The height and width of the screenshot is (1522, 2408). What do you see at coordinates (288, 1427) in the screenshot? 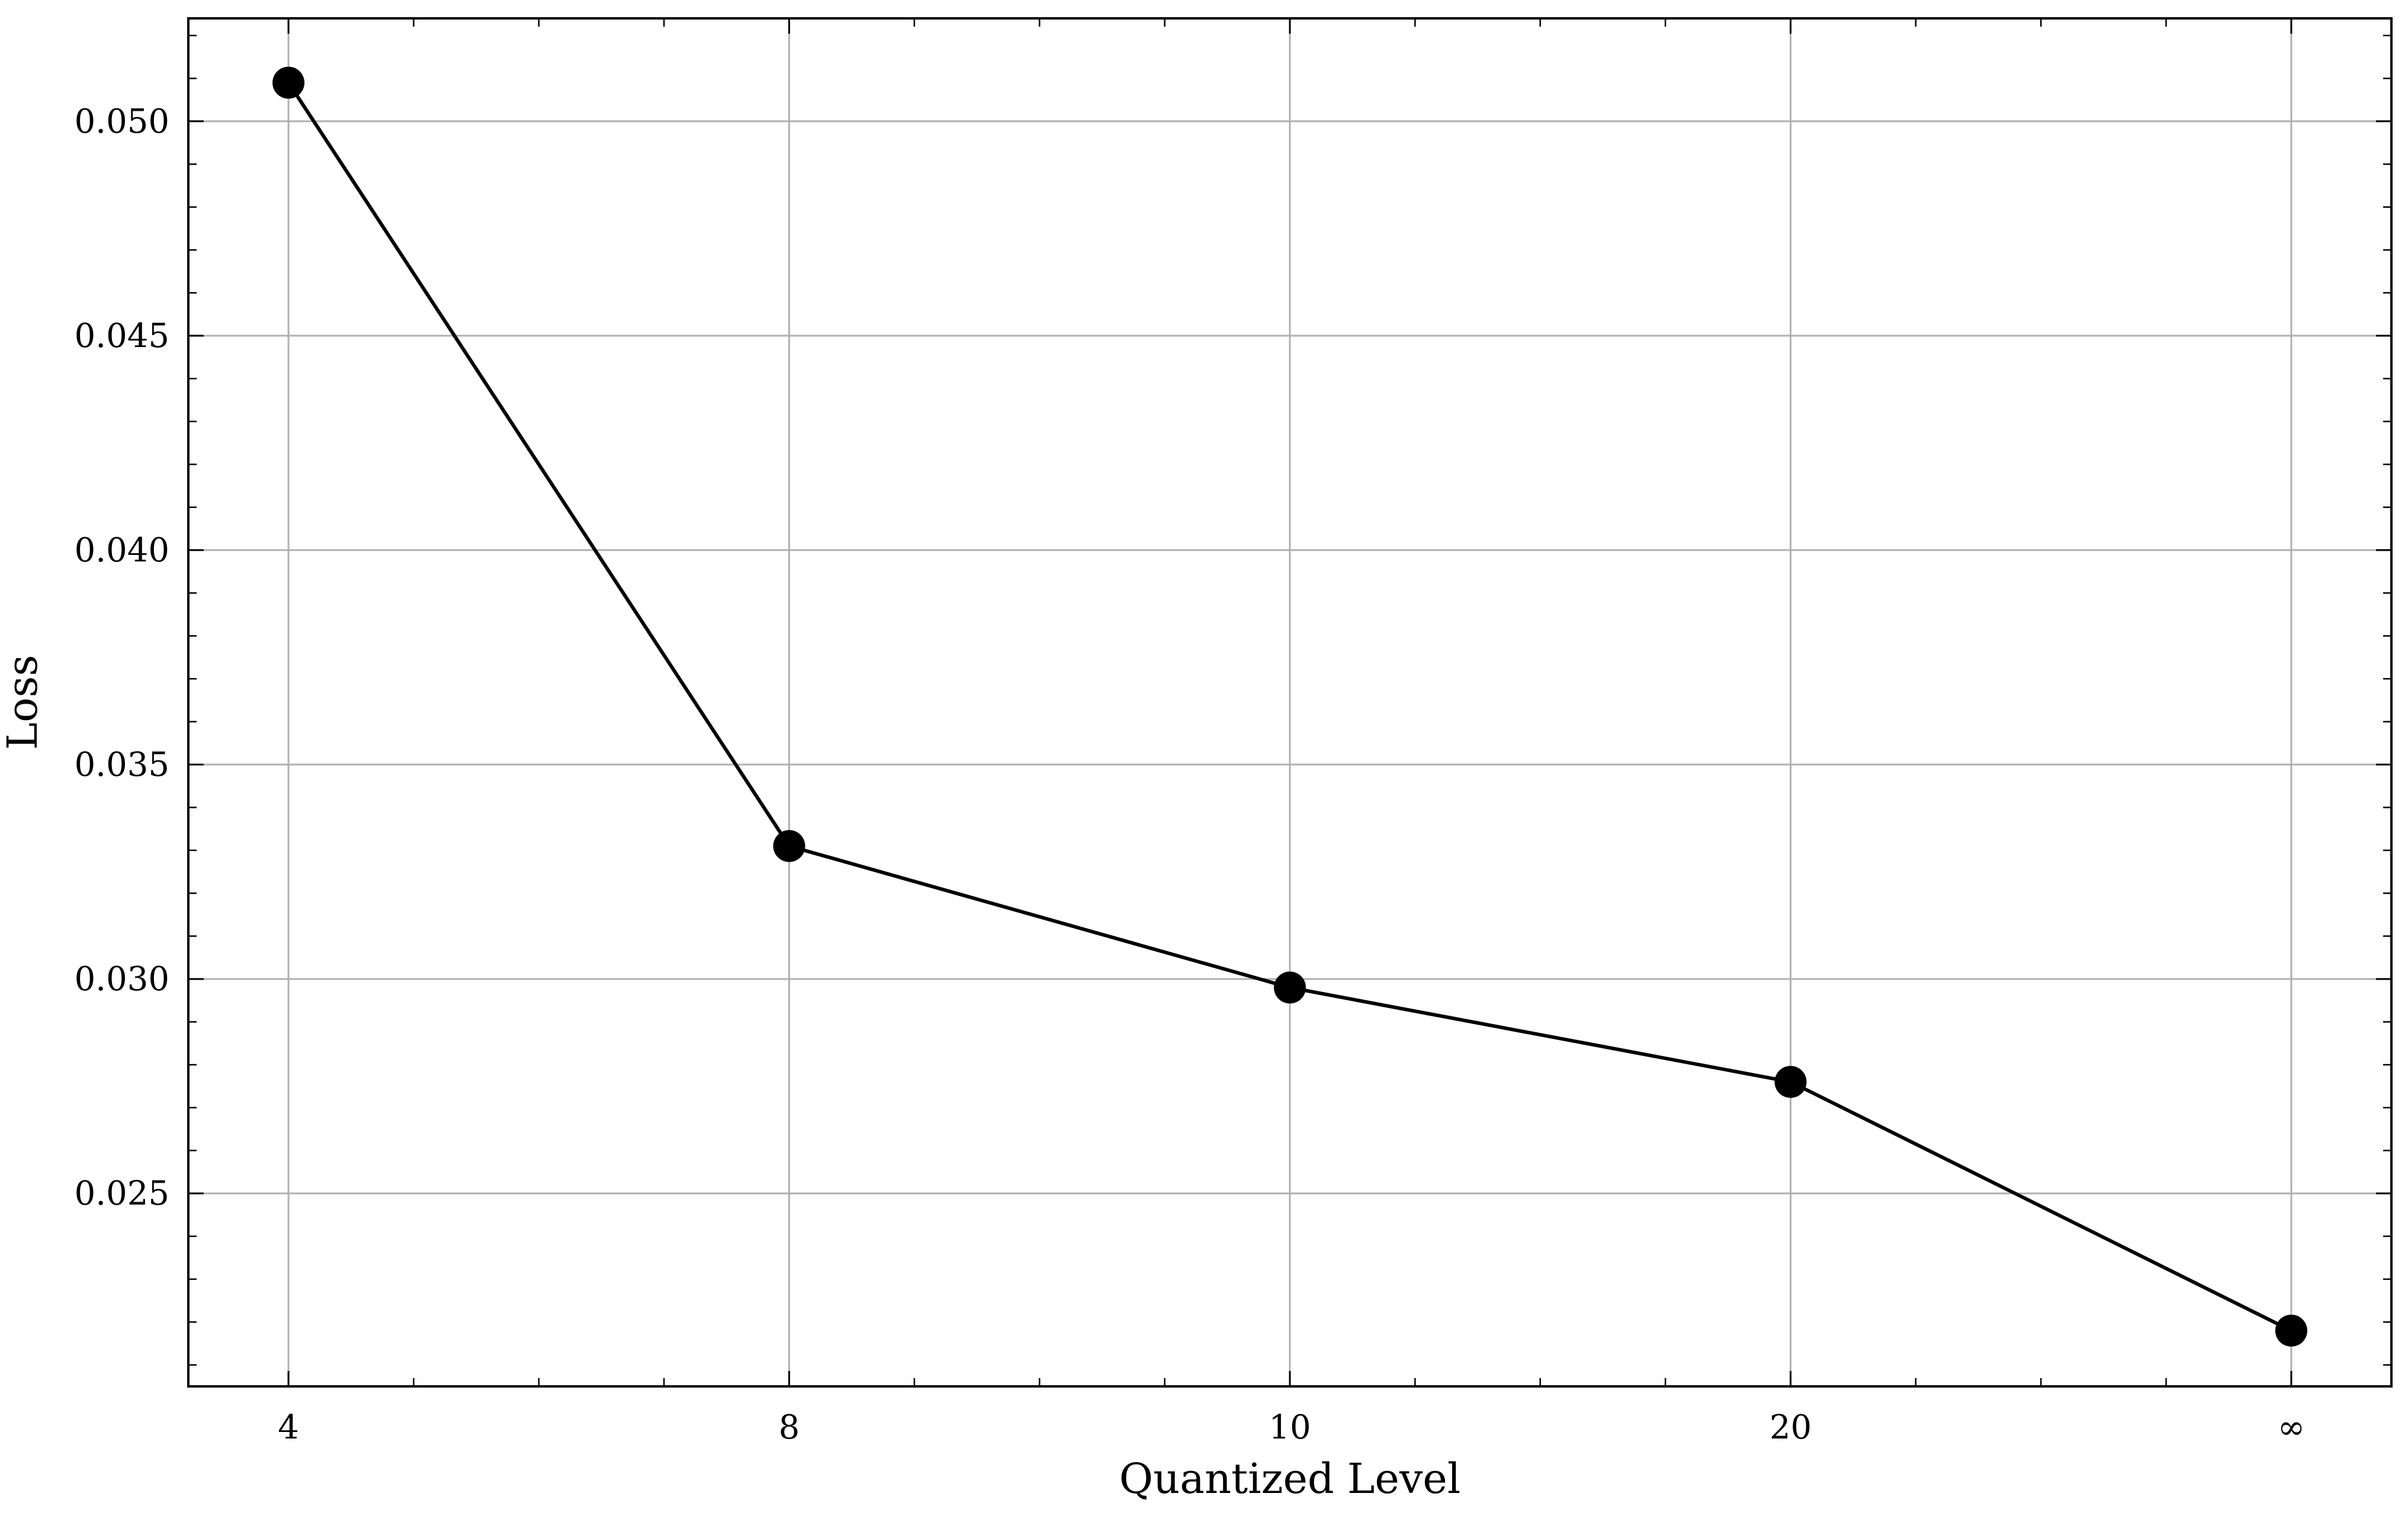
I see `x-tick-label: 4` at bounding box center [288, 1427].